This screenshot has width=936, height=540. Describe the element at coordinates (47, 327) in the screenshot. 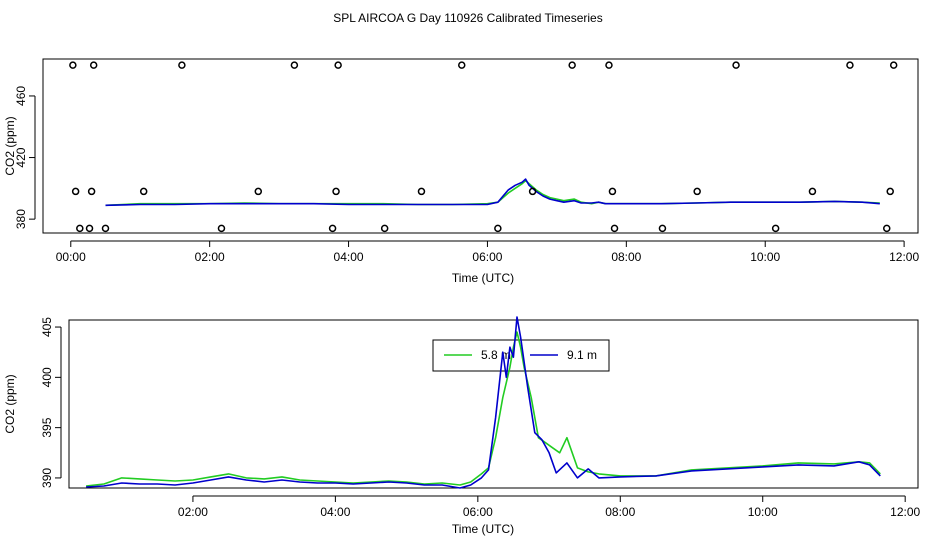

I see `bottom-y-tick-label: 405` at that location.